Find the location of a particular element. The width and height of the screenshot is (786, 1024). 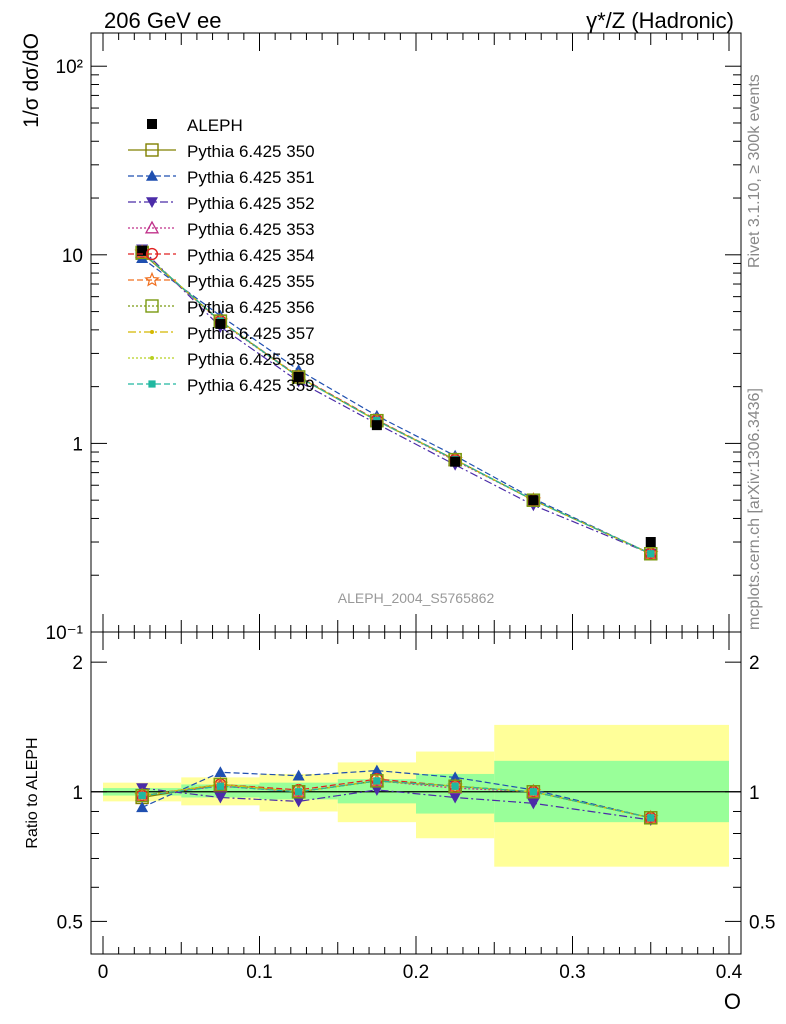

main-y-axis-label: 1/σ dσ/dO is located at coordinates (31, 80).